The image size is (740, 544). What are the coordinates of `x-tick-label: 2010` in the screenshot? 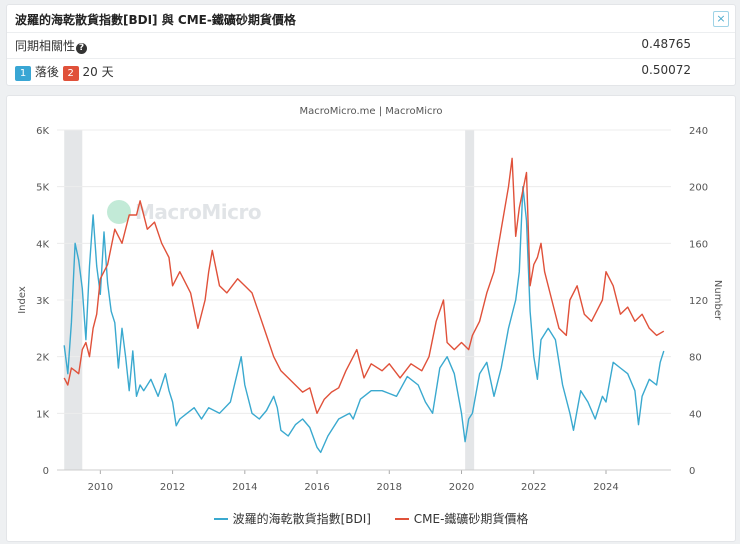 It's located at (100, 487).